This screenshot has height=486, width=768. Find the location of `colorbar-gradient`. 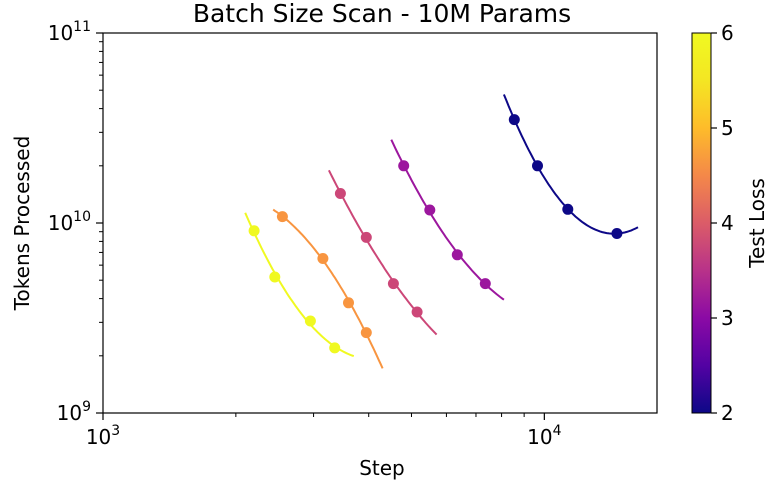

colorbar-gradient is located at coordinates (701, 223).